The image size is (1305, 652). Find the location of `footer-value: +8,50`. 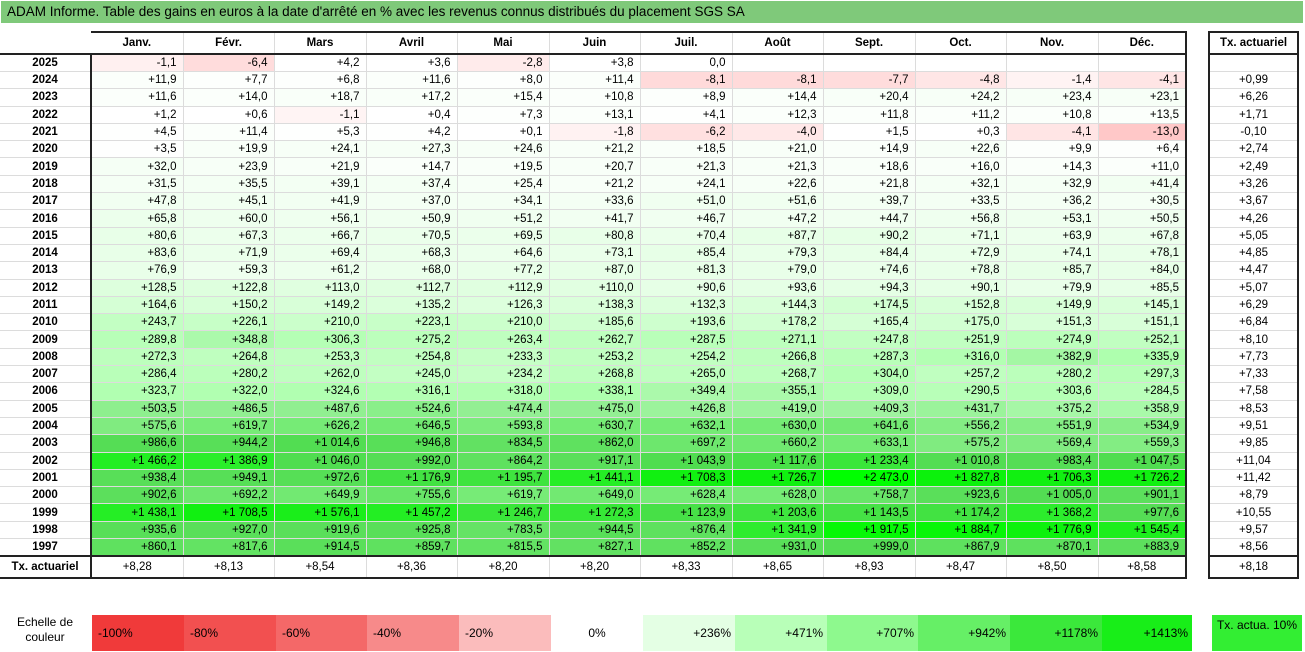

footer-value: +8,50 is located at coordinates (1052, 567).